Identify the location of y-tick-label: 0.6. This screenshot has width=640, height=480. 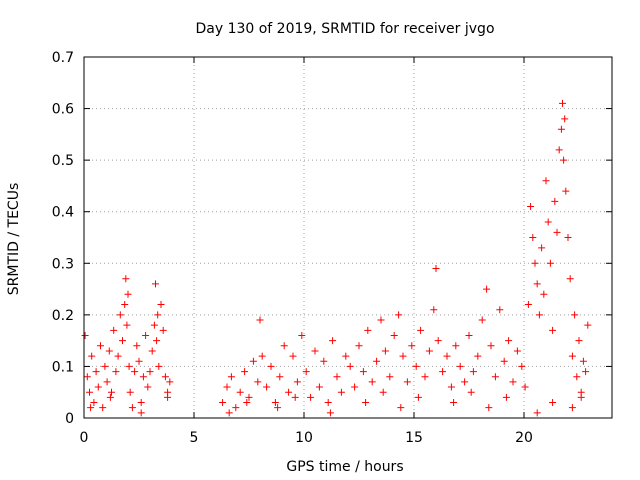
(63, 110).